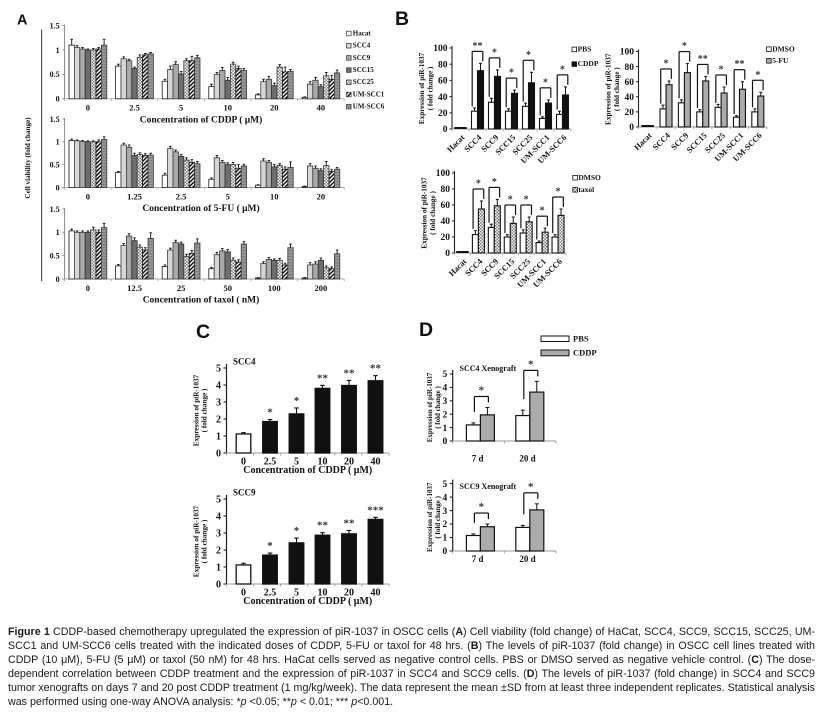 Image resolution: width=823 pixels, height=720 pixels. Describe the element at coordinates (364, 82) in the screenshot. I see `svg-text: SCC25` at that location.